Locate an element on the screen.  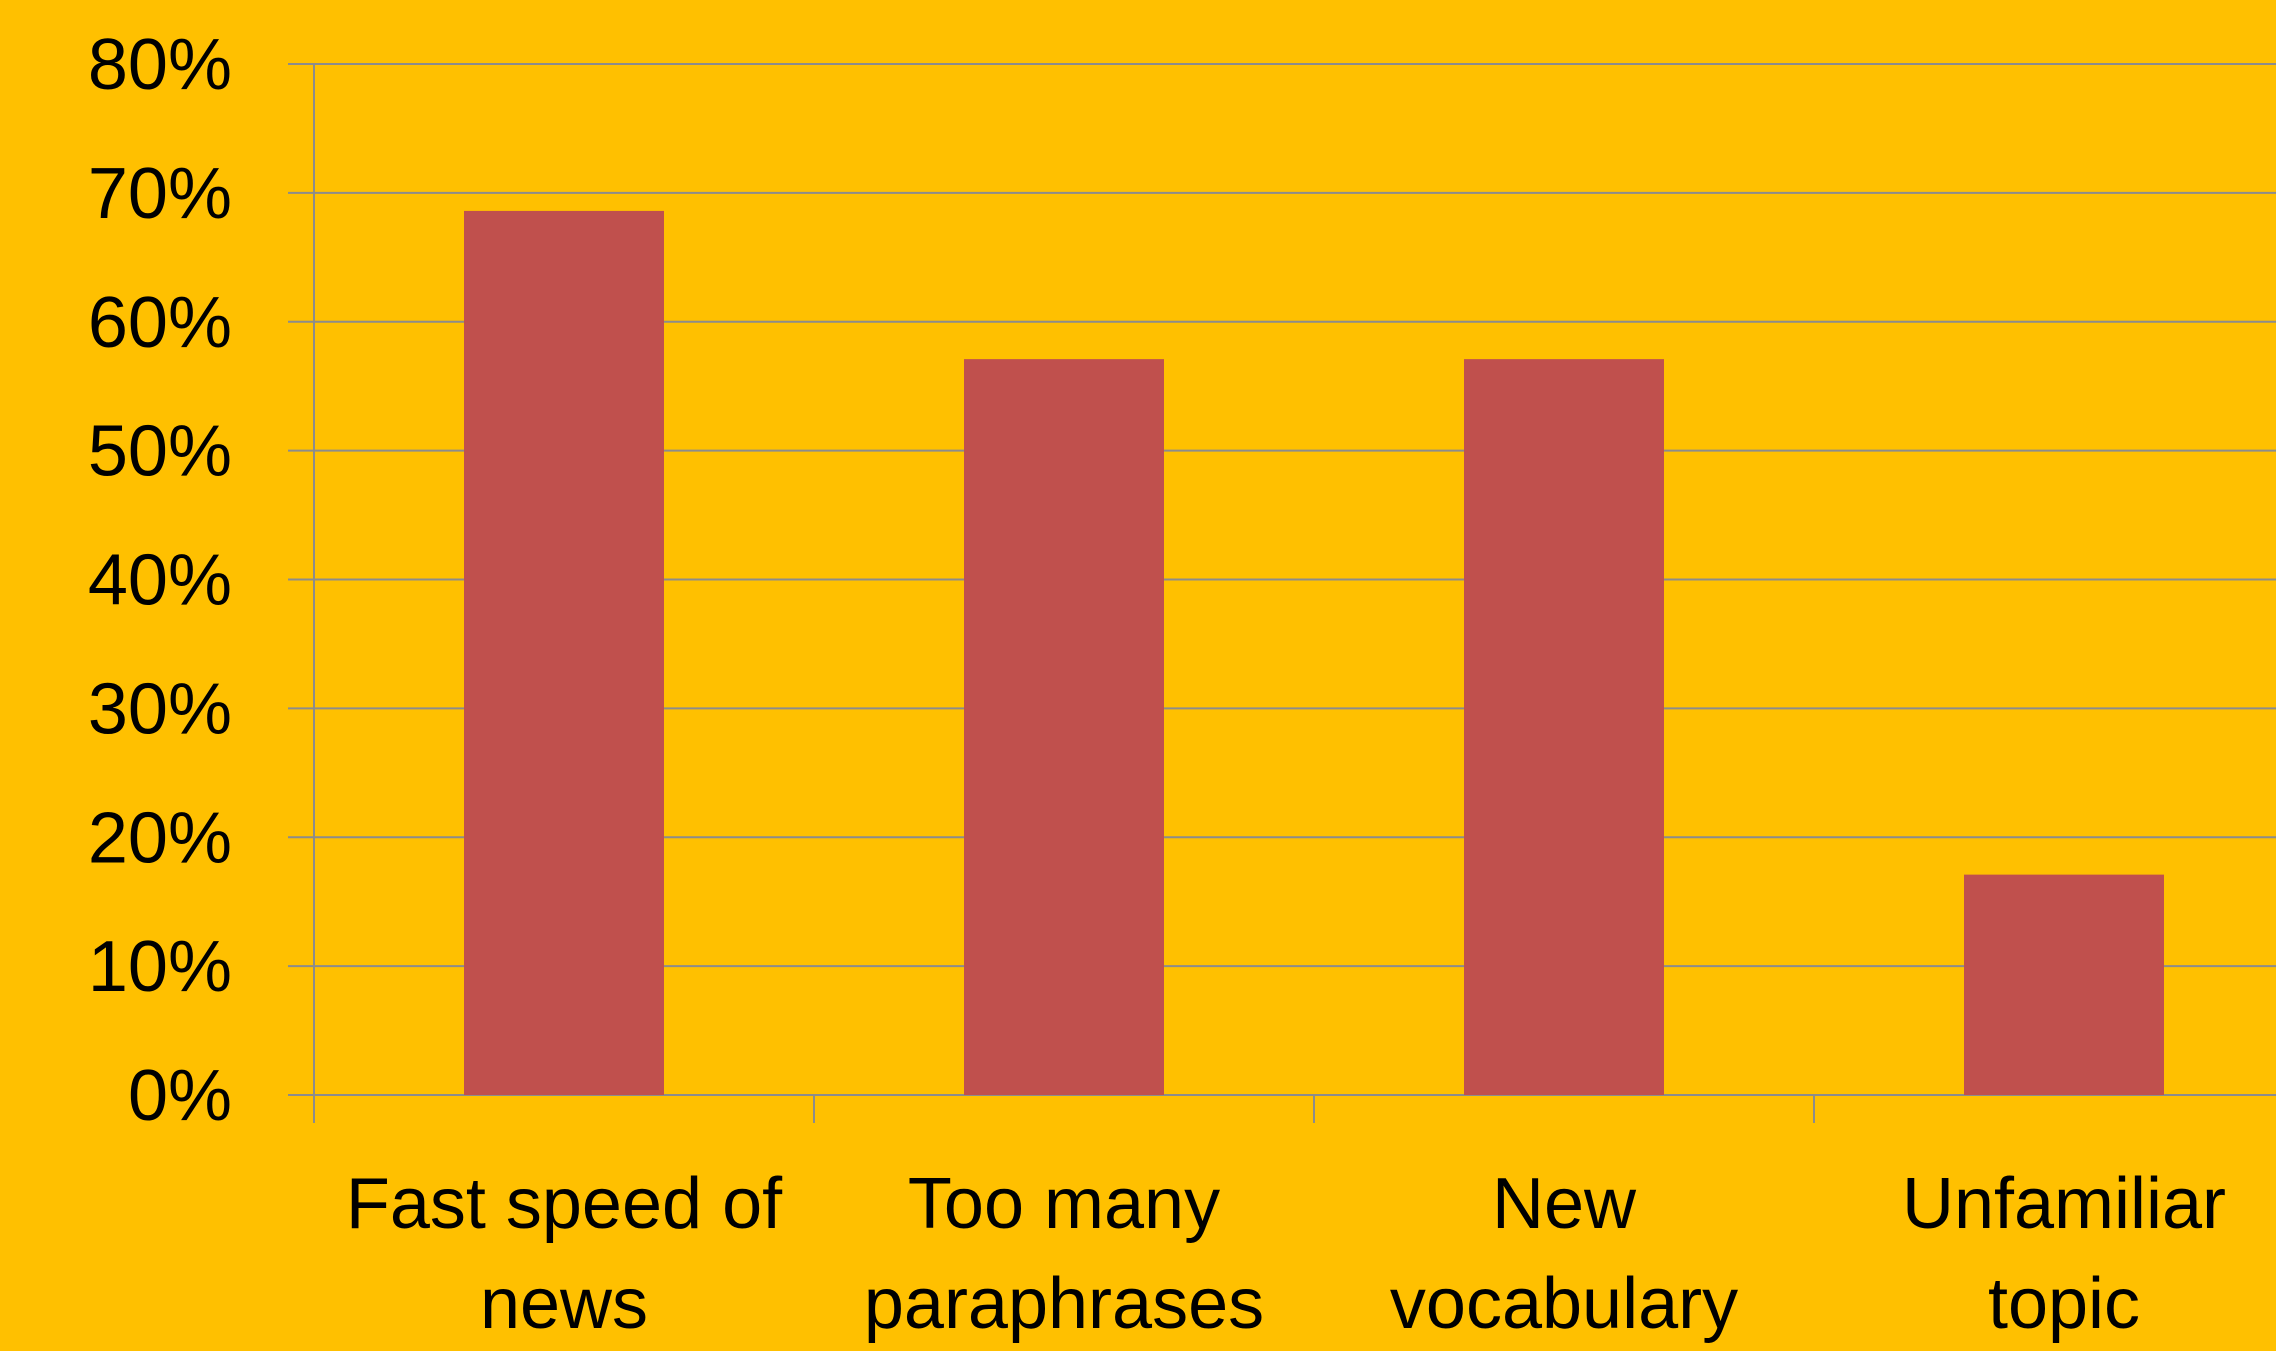
x-category-label-line: paraphrases is located at coordinates (1064, 1304).